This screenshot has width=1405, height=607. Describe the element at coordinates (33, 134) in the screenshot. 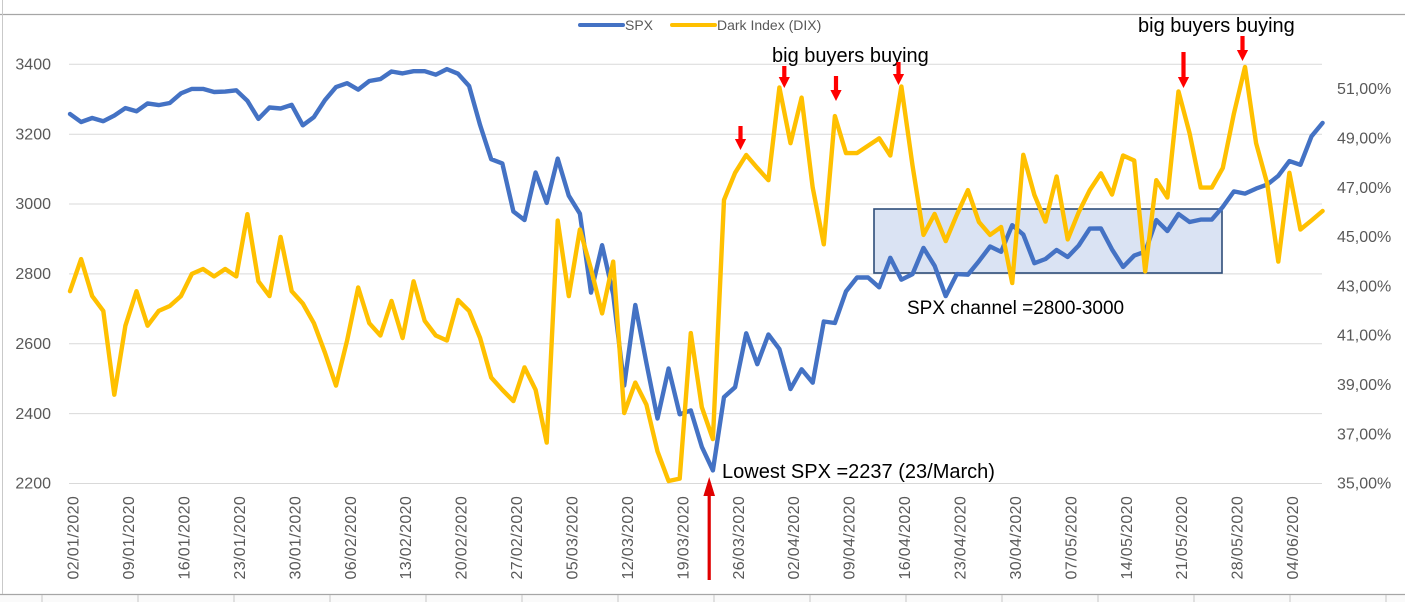

I see `svg-text: 3200` at that location.